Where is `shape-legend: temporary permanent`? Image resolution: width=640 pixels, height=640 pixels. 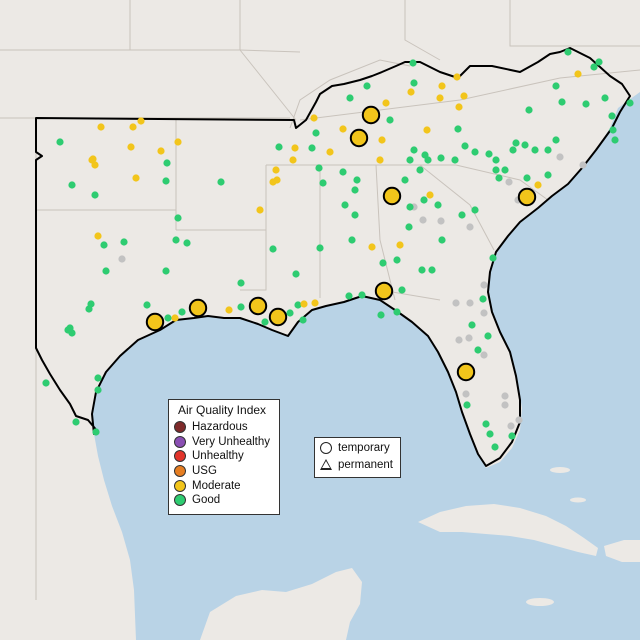 shape-legend: temporary permanent is located at coordinates (357, 457).